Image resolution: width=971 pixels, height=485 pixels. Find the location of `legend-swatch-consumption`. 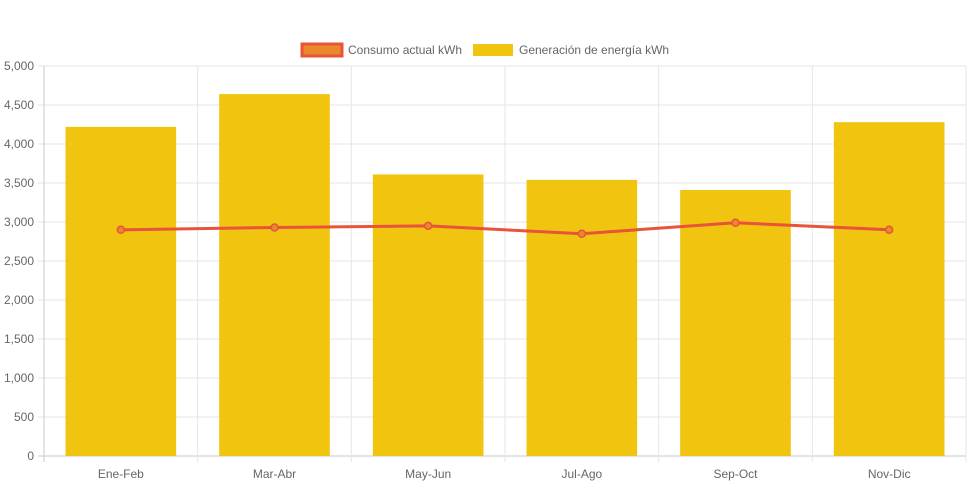

legend-swatch-consumption is located at coordinates (322, 50).